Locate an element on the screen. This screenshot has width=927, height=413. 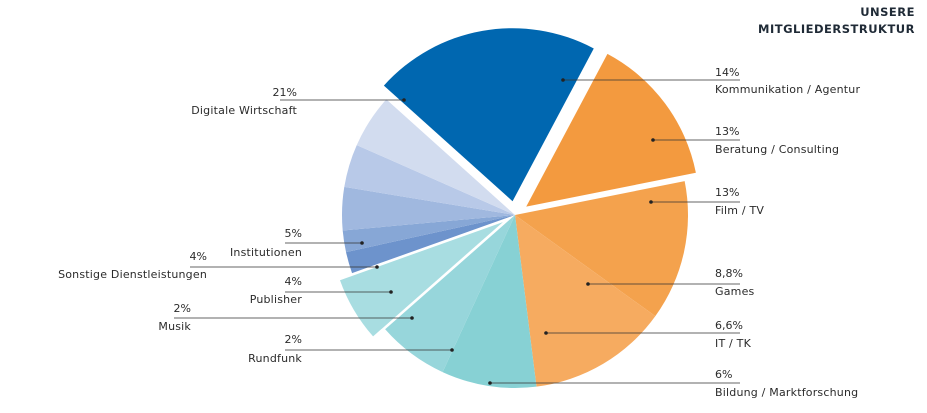
slice-value-label-2: 13% is located at coordinates (727, 192).